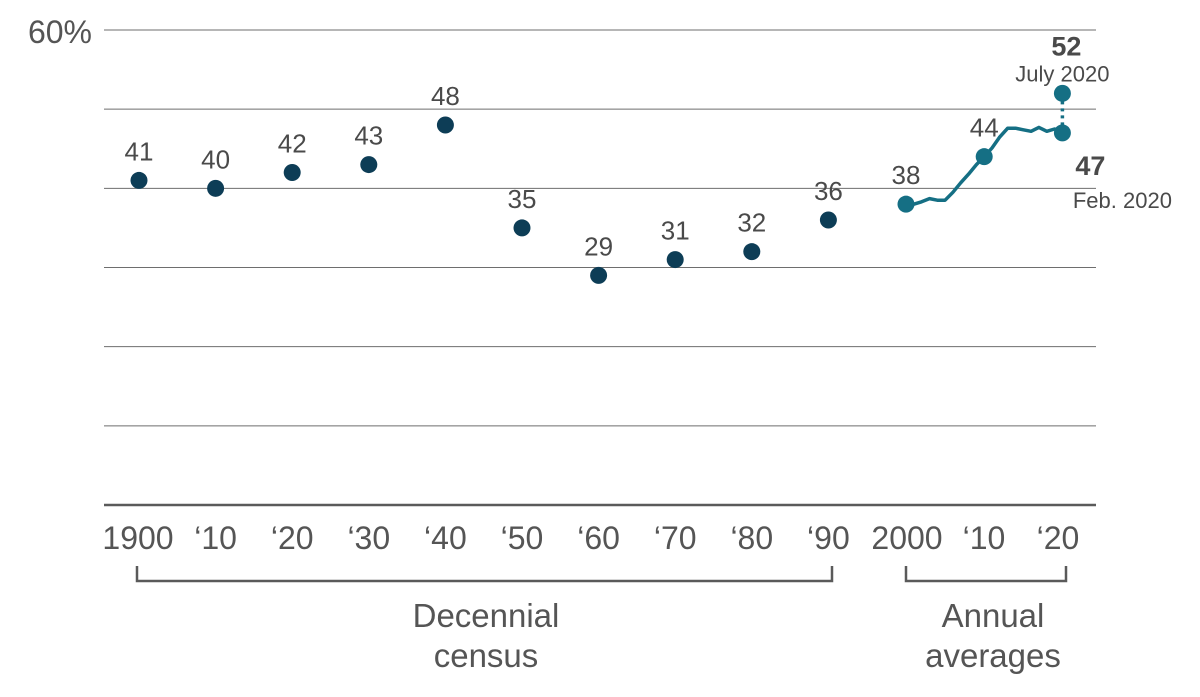  I want to click on data-label: 29, so click(598, 246).